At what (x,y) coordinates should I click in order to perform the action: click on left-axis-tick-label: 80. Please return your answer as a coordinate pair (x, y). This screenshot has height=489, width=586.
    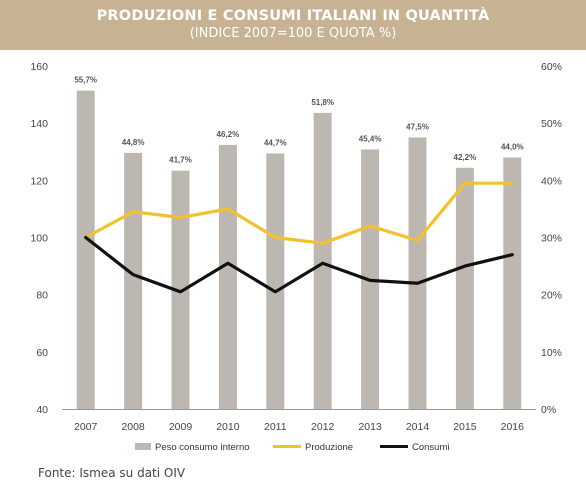
    Looking at the image, I should click on (42, 296).